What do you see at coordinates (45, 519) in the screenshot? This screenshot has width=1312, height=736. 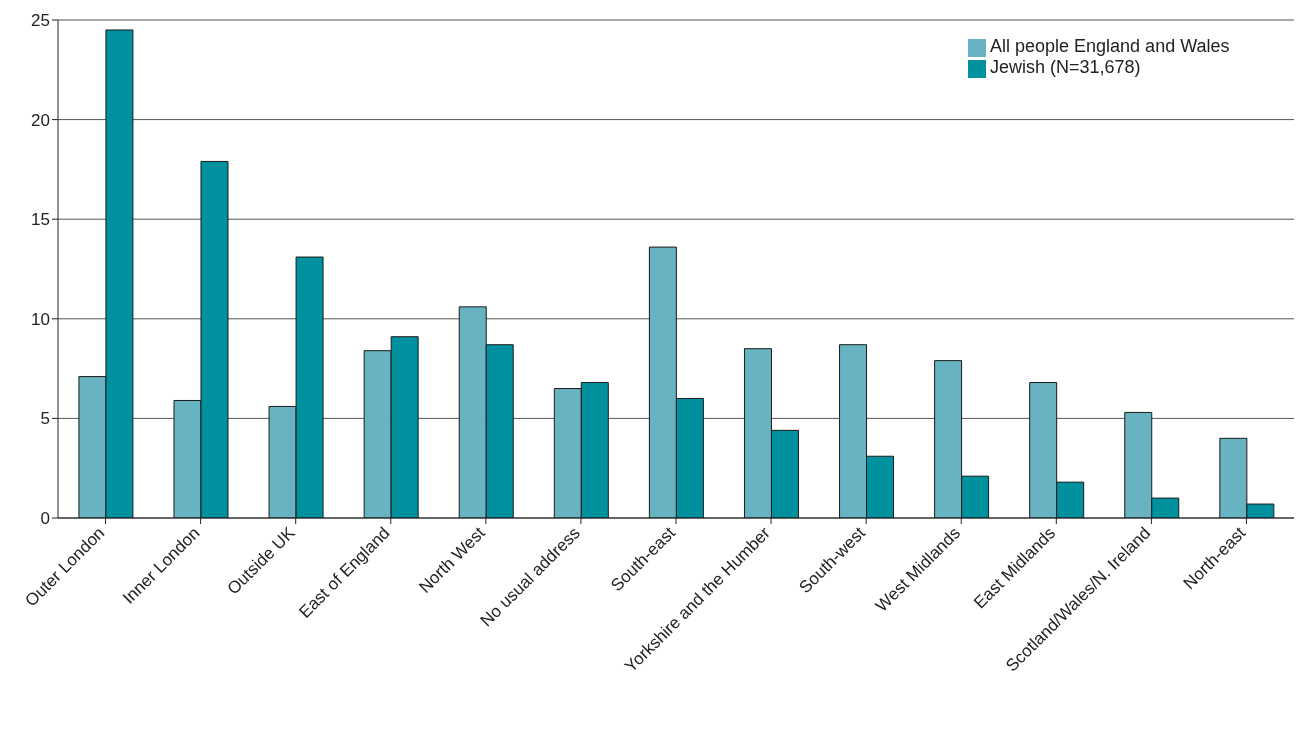 I see `y-tick-label: 0` at bounding box center [45, 519].